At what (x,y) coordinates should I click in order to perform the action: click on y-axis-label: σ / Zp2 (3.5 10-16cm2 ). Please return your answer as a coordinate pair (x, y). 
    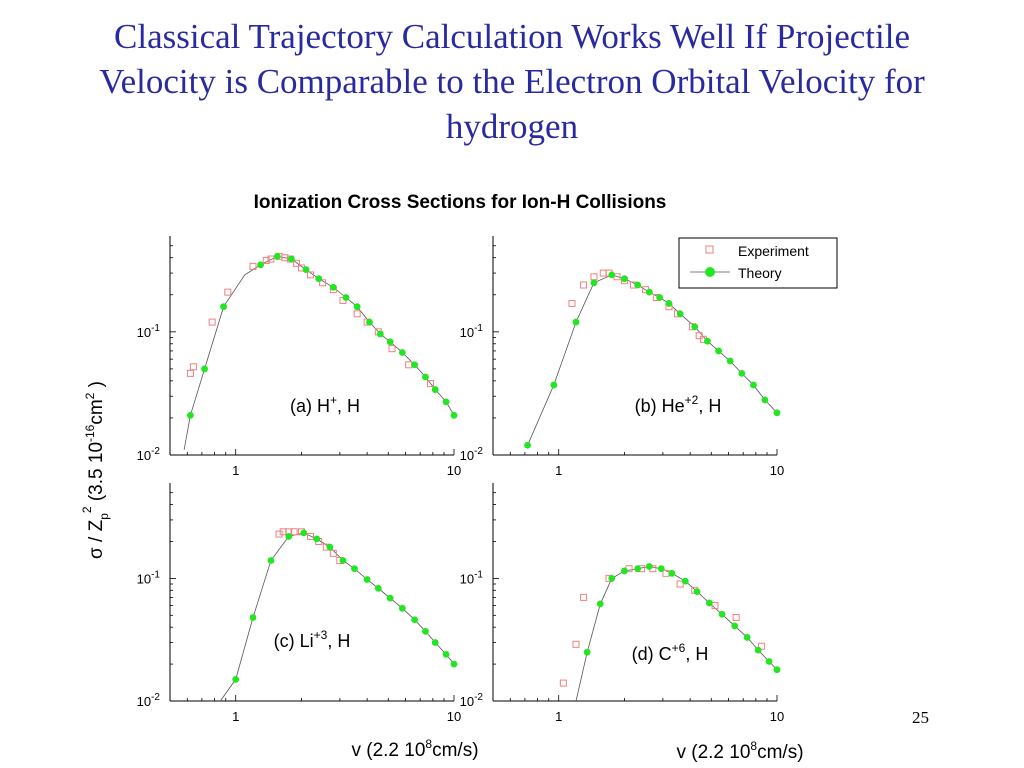
    Looking at the image, I should click on (95, 470).